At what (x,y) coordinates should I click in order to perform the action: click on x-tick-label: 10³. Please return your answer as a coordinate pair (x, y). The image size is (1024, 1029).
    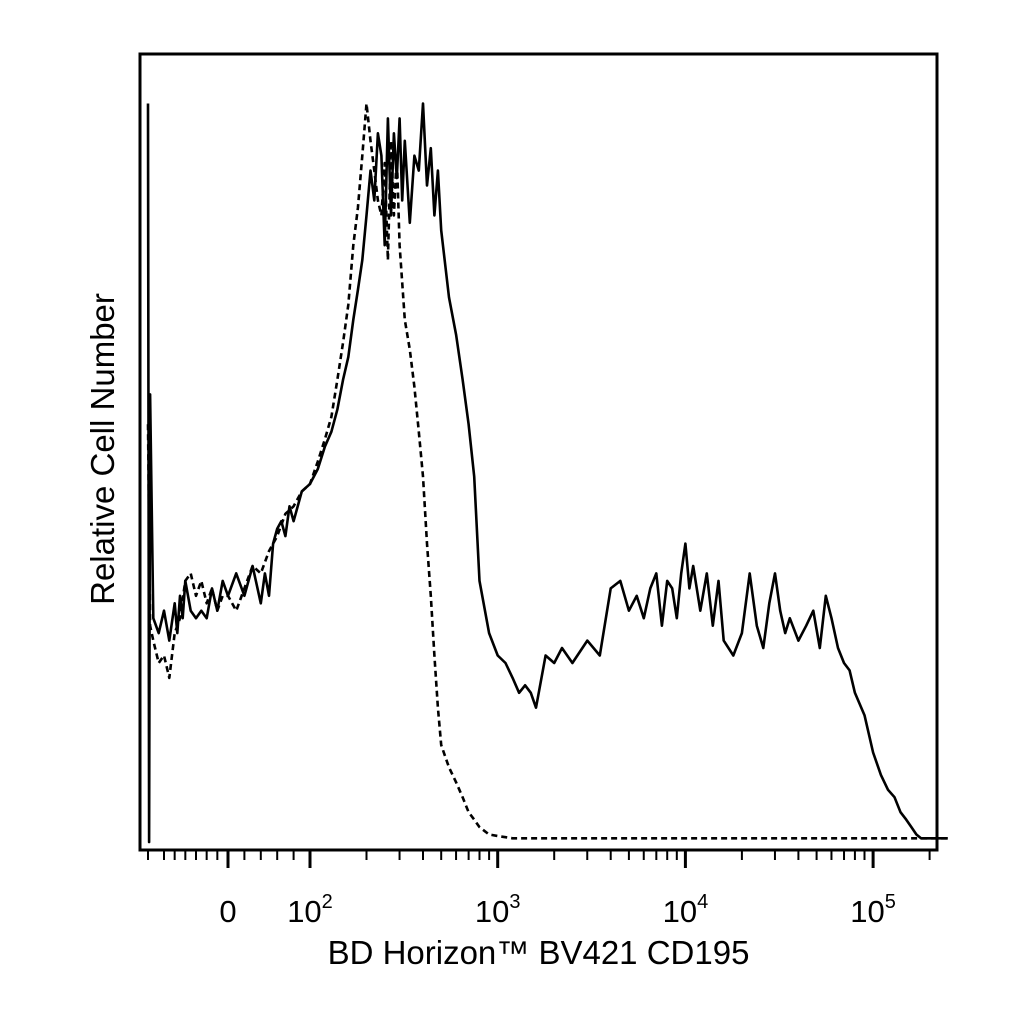
    Looking at the image, I should click on (498, 910).